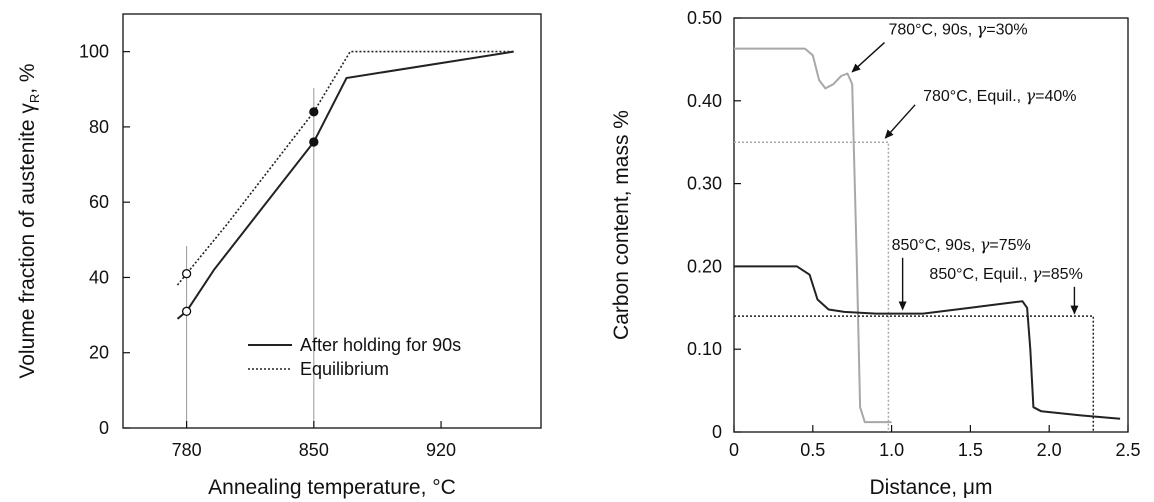 Image resolution: width=1154 pixels, height=502 pixels. What do you see at coordinates (94, 52) in the screenshot?
I see `left-y-tick-label-5: 100` at bounding box center [94, 52].